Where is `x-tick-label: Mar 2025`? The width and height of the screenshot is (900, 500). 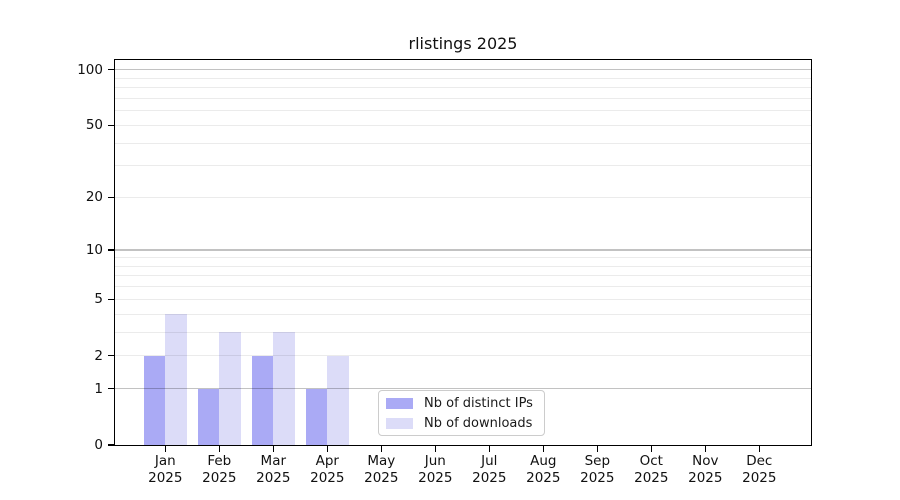 x-tick-label: Mar 2025 is located at coordinates (273, 470).